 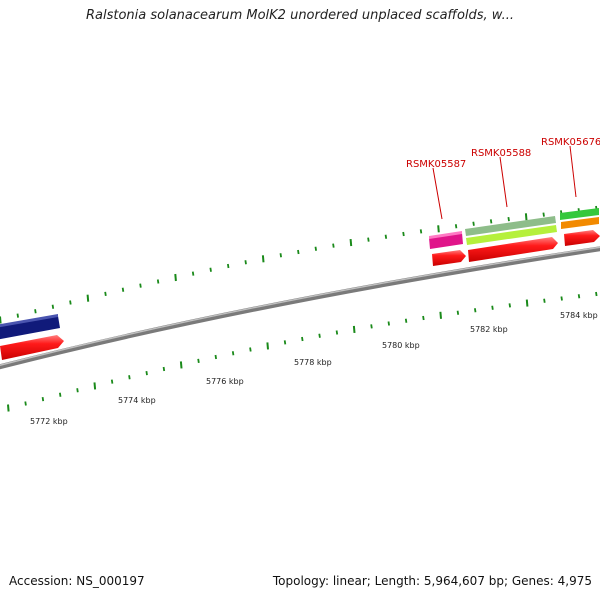 I want to click on gene-cluster-rsmk05588, so click(x=511, y=239).